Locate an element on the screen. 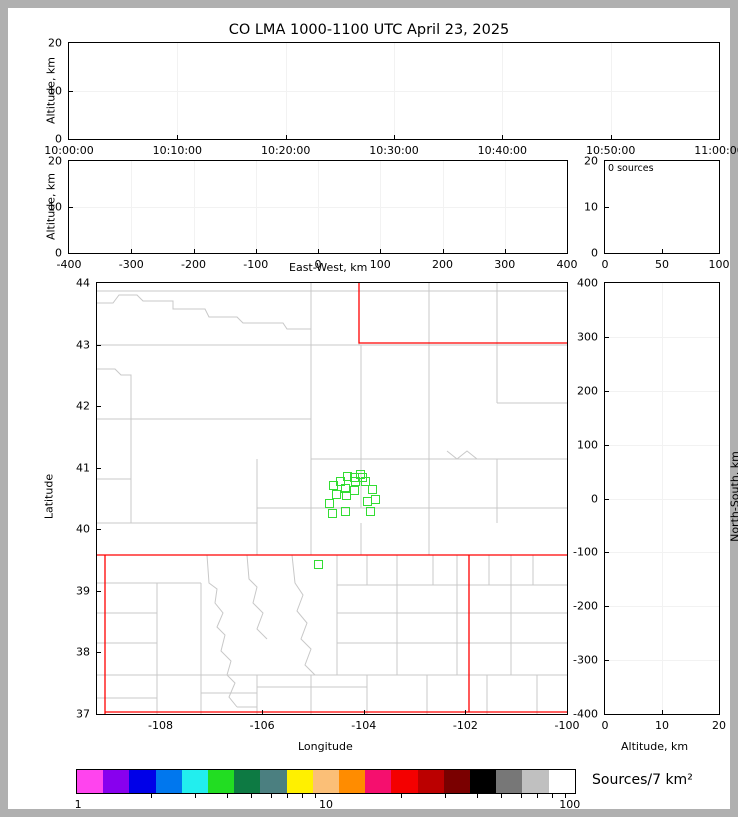 This screenshot has height=817, width=738. tick-label-y: 300 is located at coordinates (587, 337).